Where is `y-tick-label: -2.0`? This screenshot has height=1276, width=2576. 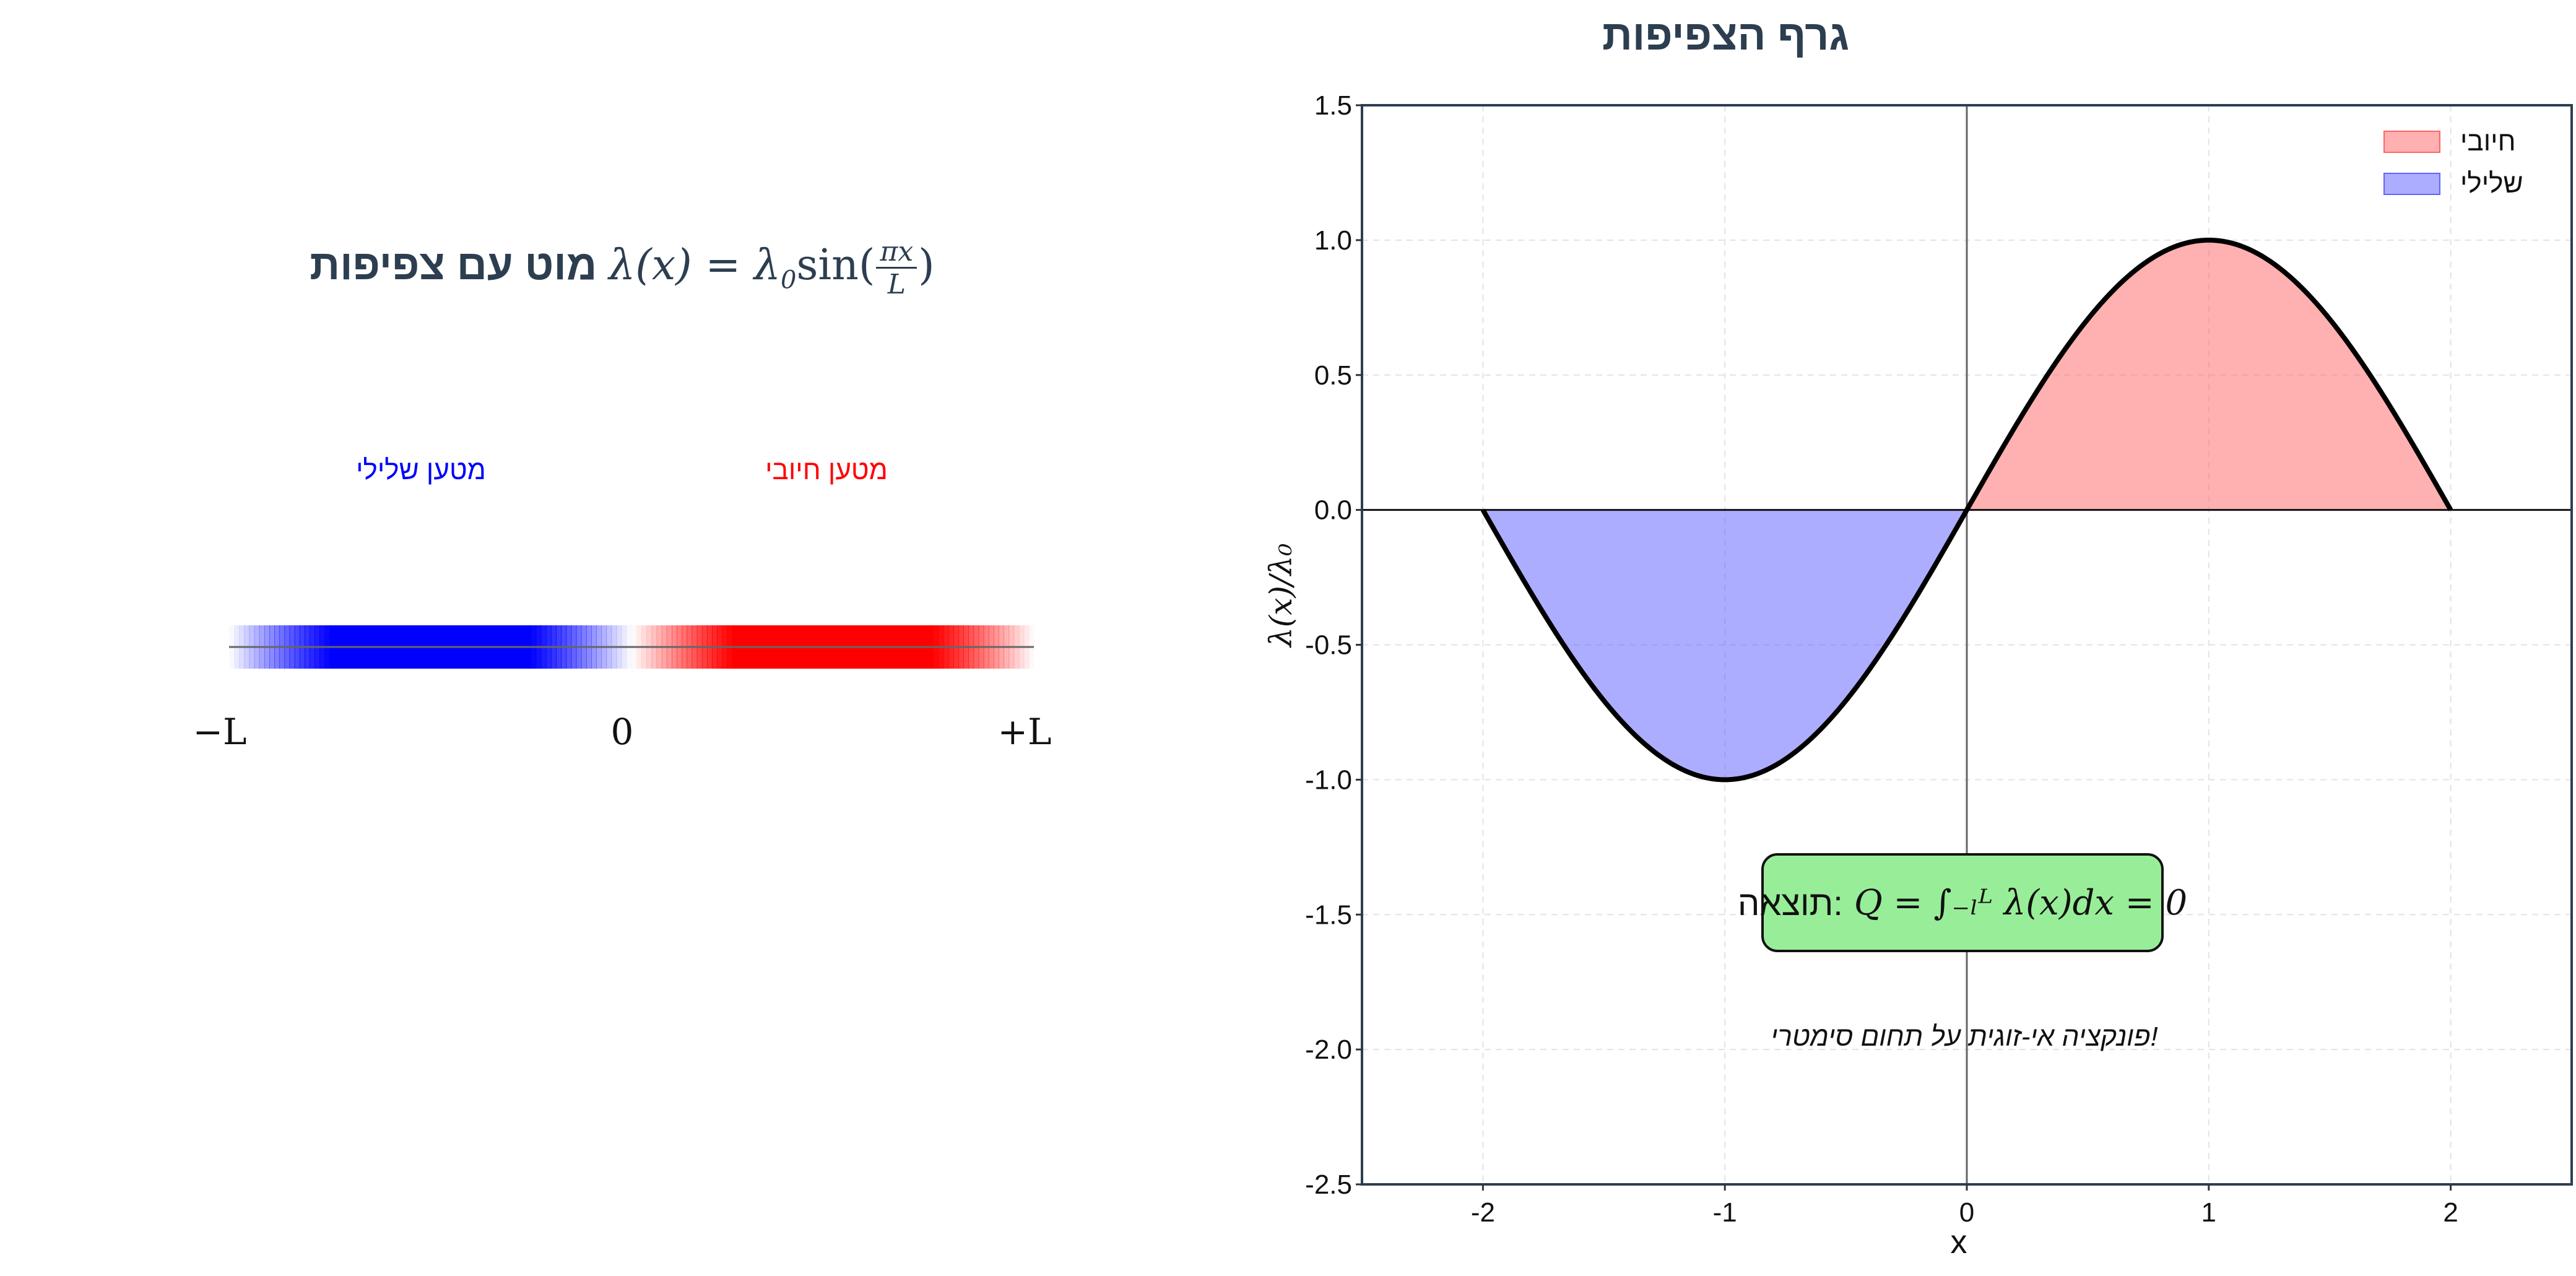 y-tick-label: -2.0 is located at coordinates (1328, 1050).